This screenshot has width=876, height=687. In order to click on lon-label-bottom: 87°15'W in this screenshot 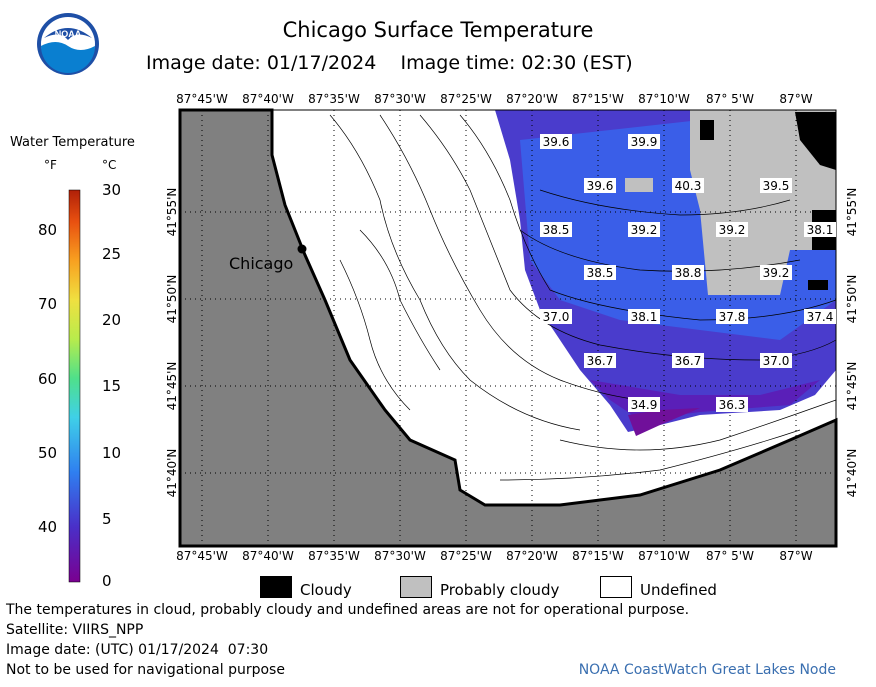, I will do `click(598, 556)`.